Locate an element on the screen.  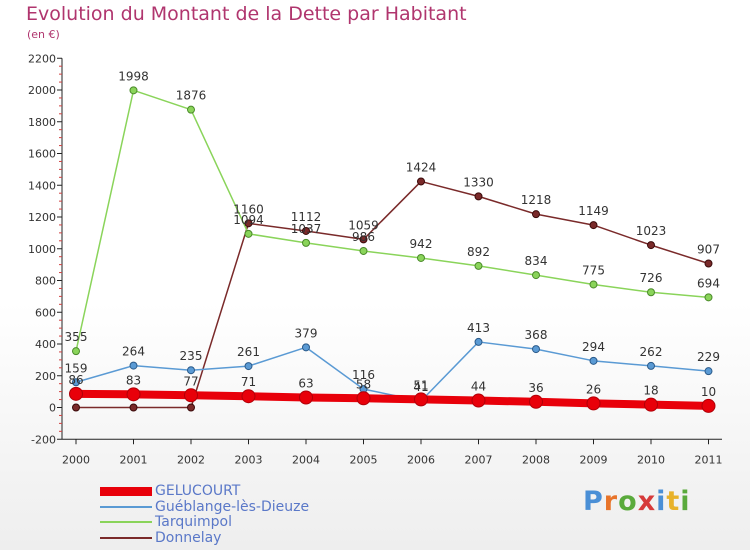
data-label-donnelay: 1218 is located at coordinates (536, 200).